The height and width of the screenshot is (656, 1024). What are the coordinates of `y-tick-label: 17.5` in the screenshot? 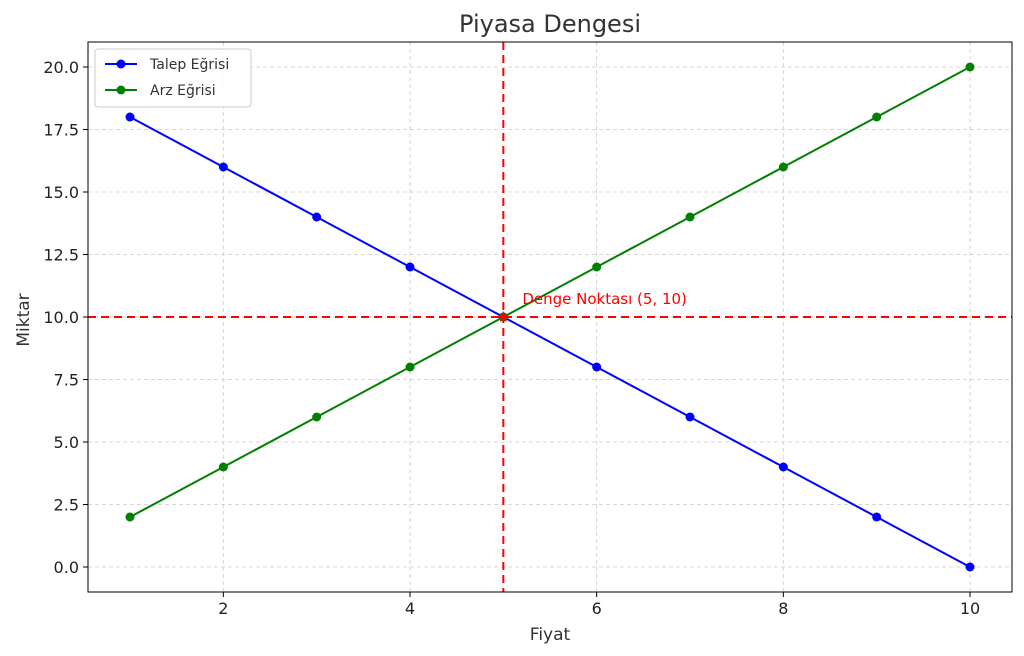 It's located at (61, 130).